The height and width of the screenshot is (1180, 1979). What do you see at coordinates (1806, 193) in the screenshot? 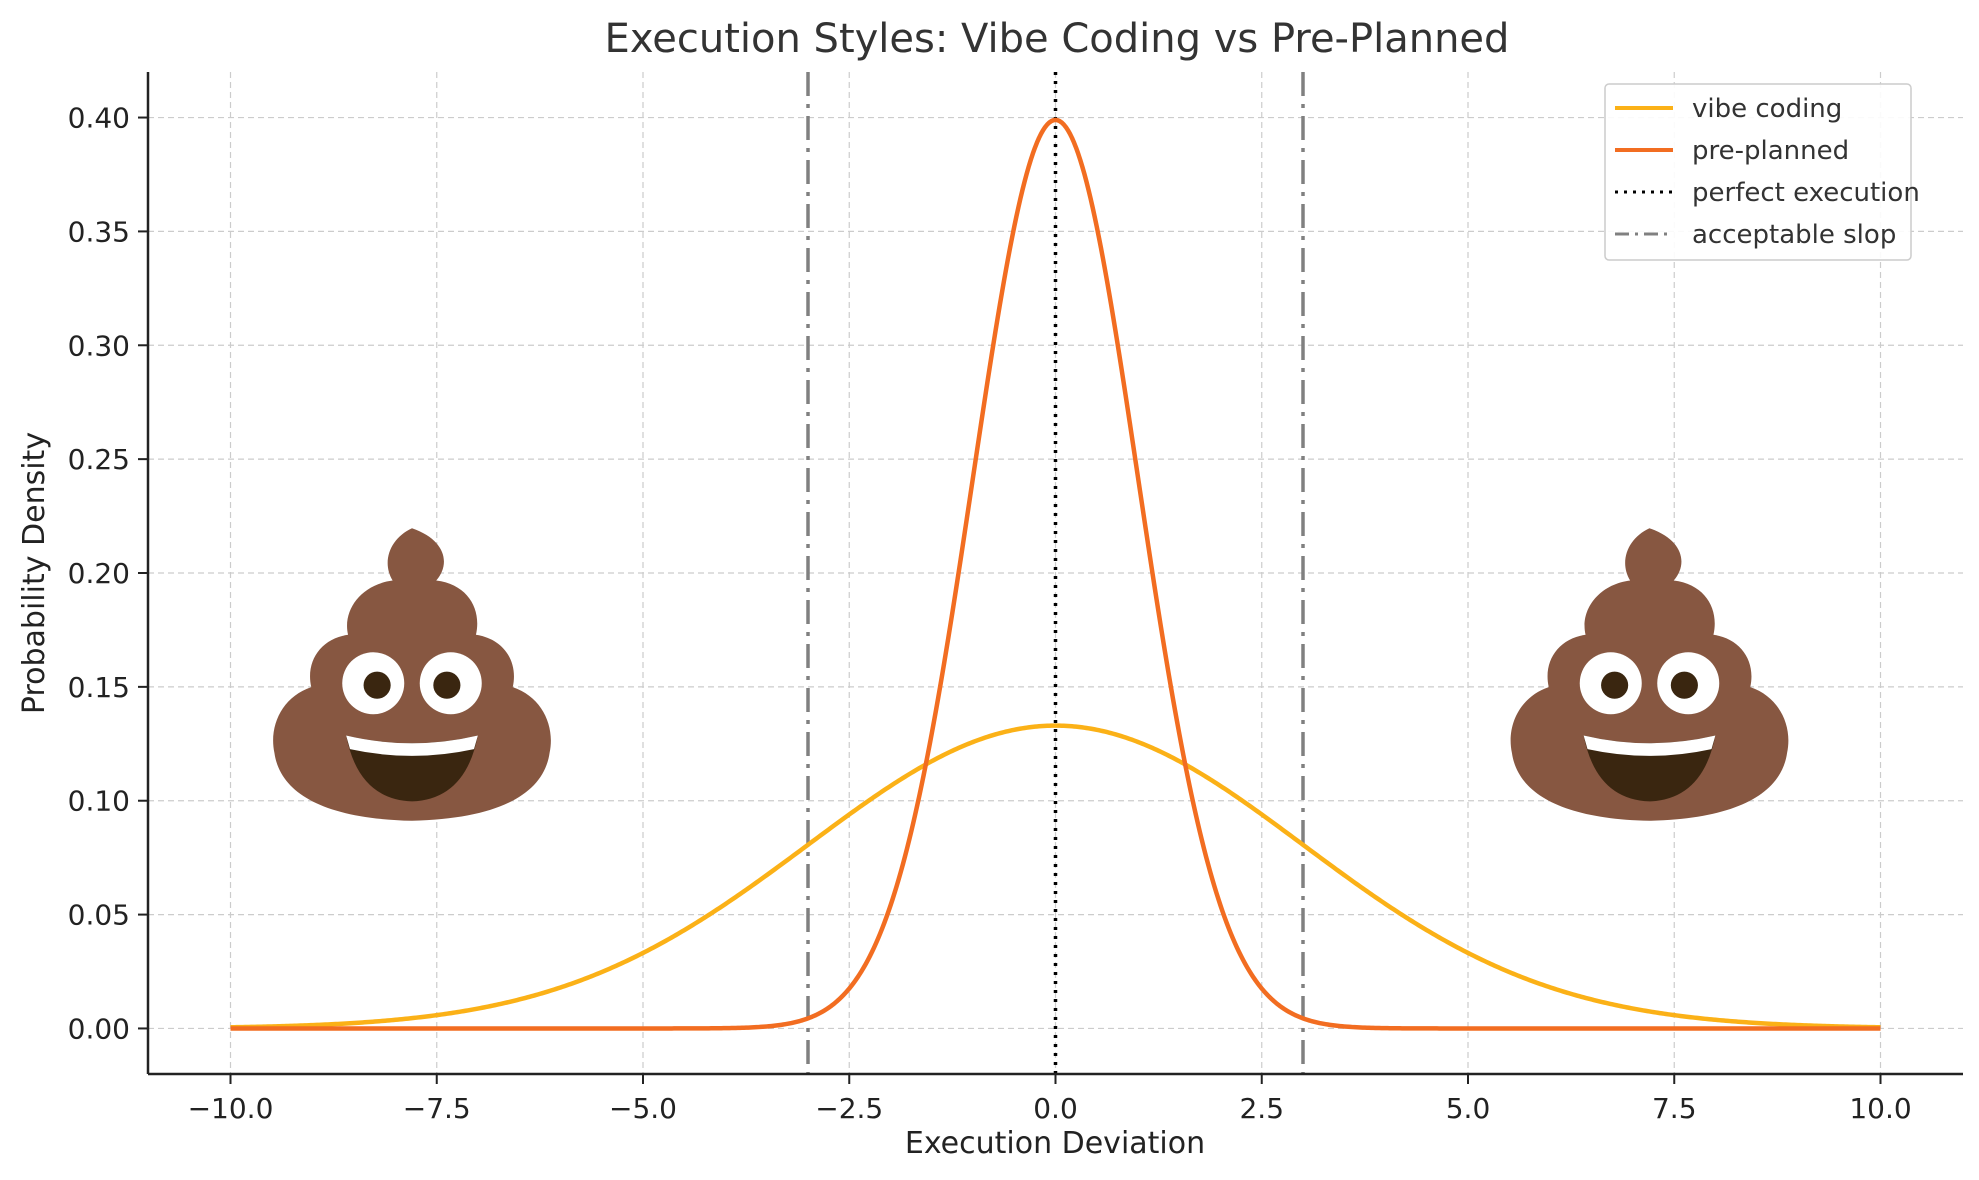
I see `legend-label-perfect-execution: perfect execution` at bounding box center [1806, 193].